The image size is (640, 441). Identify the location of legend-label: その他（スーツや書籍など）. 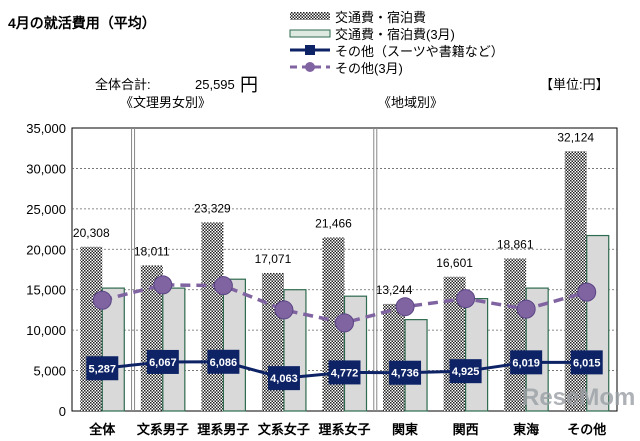
(419, 51).